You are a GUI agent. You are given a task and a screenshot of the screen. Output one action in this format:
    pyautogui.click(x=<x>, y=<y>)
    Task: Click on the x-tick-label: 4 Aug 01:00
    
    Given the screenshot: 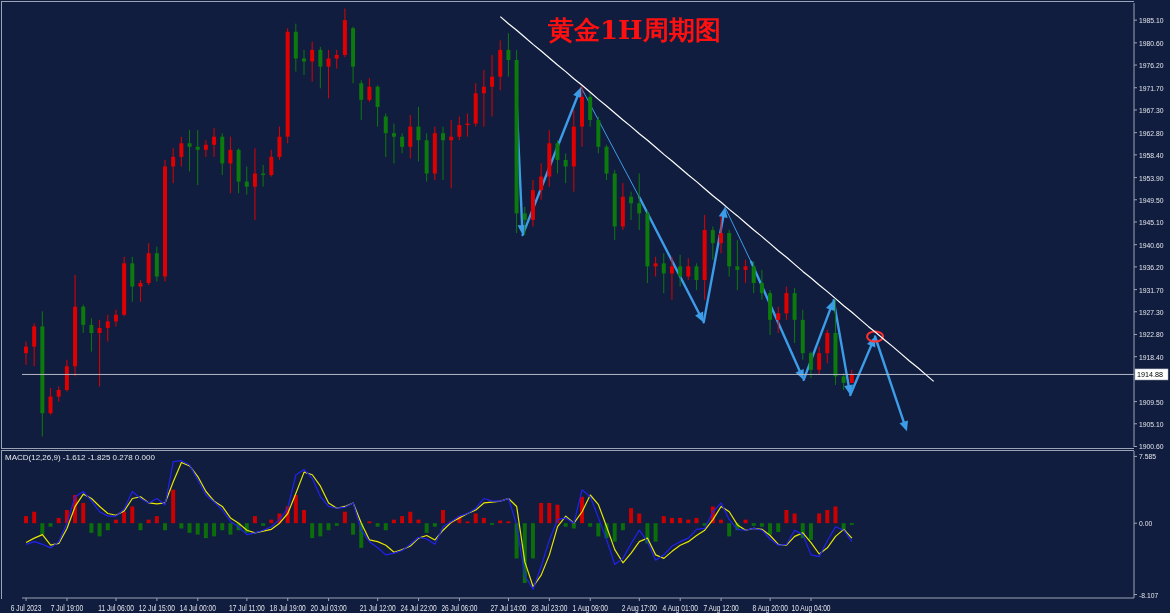 What is the action you would take?
    pyautogui.click(x=680, y=608)
    